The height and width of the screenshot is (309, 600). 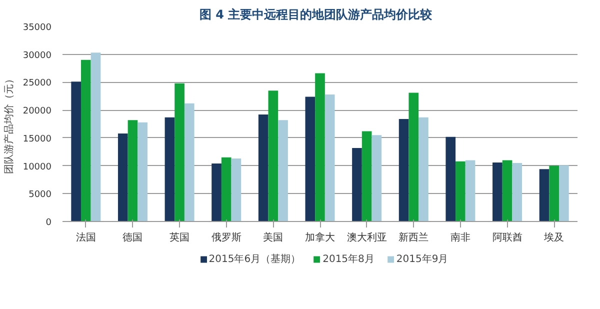 I want to click on y-axis-title: 团队游产品均价（元）, so click(x=8, y=124).